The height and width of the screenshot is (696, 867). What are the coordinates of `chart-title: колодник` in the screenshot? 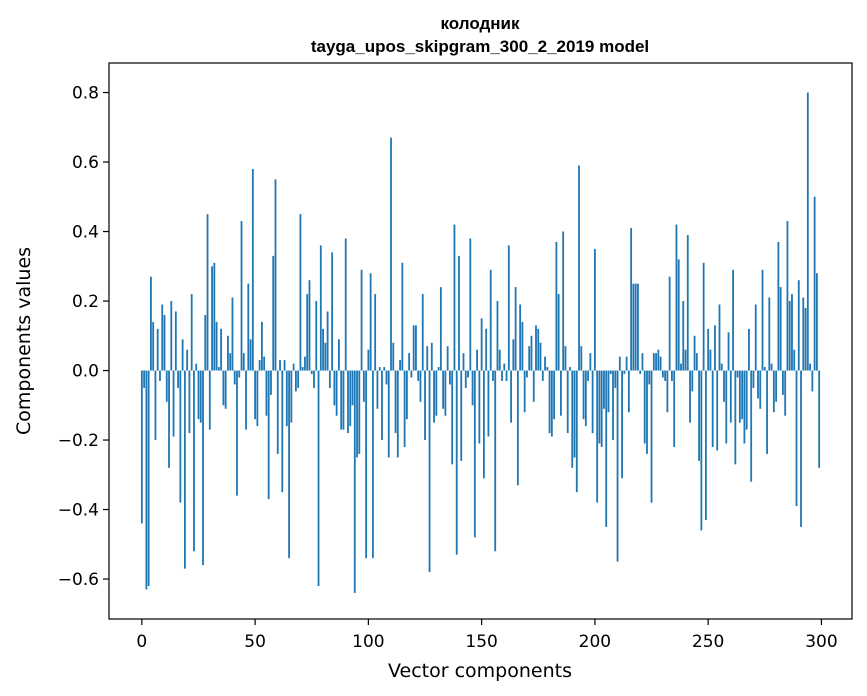 It's located at (480, 23).